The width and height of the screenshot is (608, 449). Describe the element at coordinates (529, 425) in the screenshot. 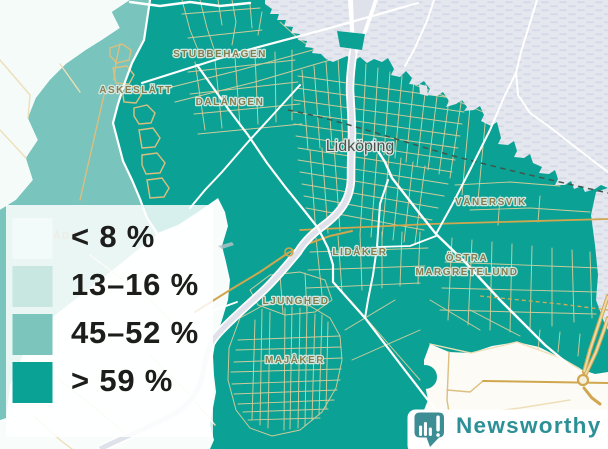

I see `svg-text: Newsworthy` at that location.